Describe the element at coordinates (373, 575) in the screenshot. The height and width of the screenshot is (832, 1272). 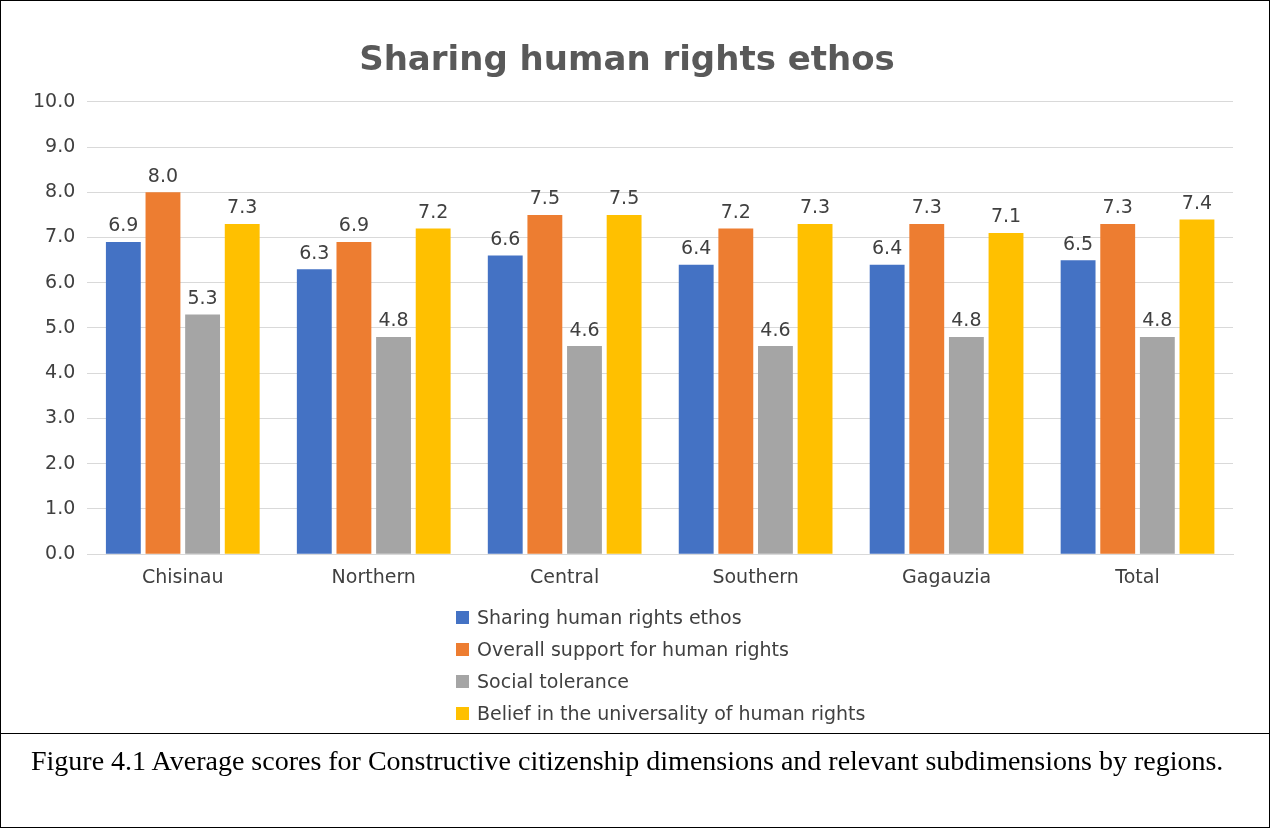
I see `x-tick-label: Northern` at that location.